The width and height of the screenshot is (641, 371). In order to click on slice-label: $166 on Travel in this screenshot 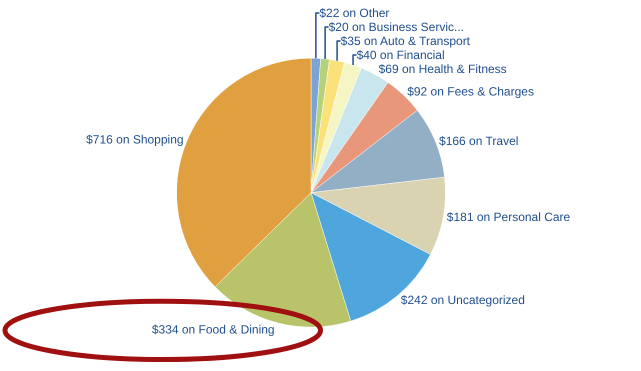, I will do `click(478, 141)`.